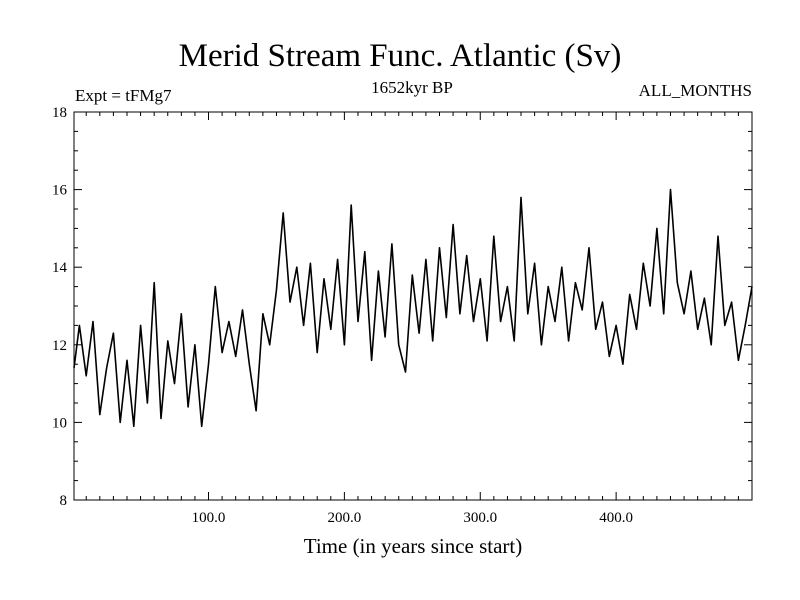  What do you see at coordinates (123, 95) in the screenshot?
I see `experiment-label: Expt = tFMg7` at bounding box center [123, 95].